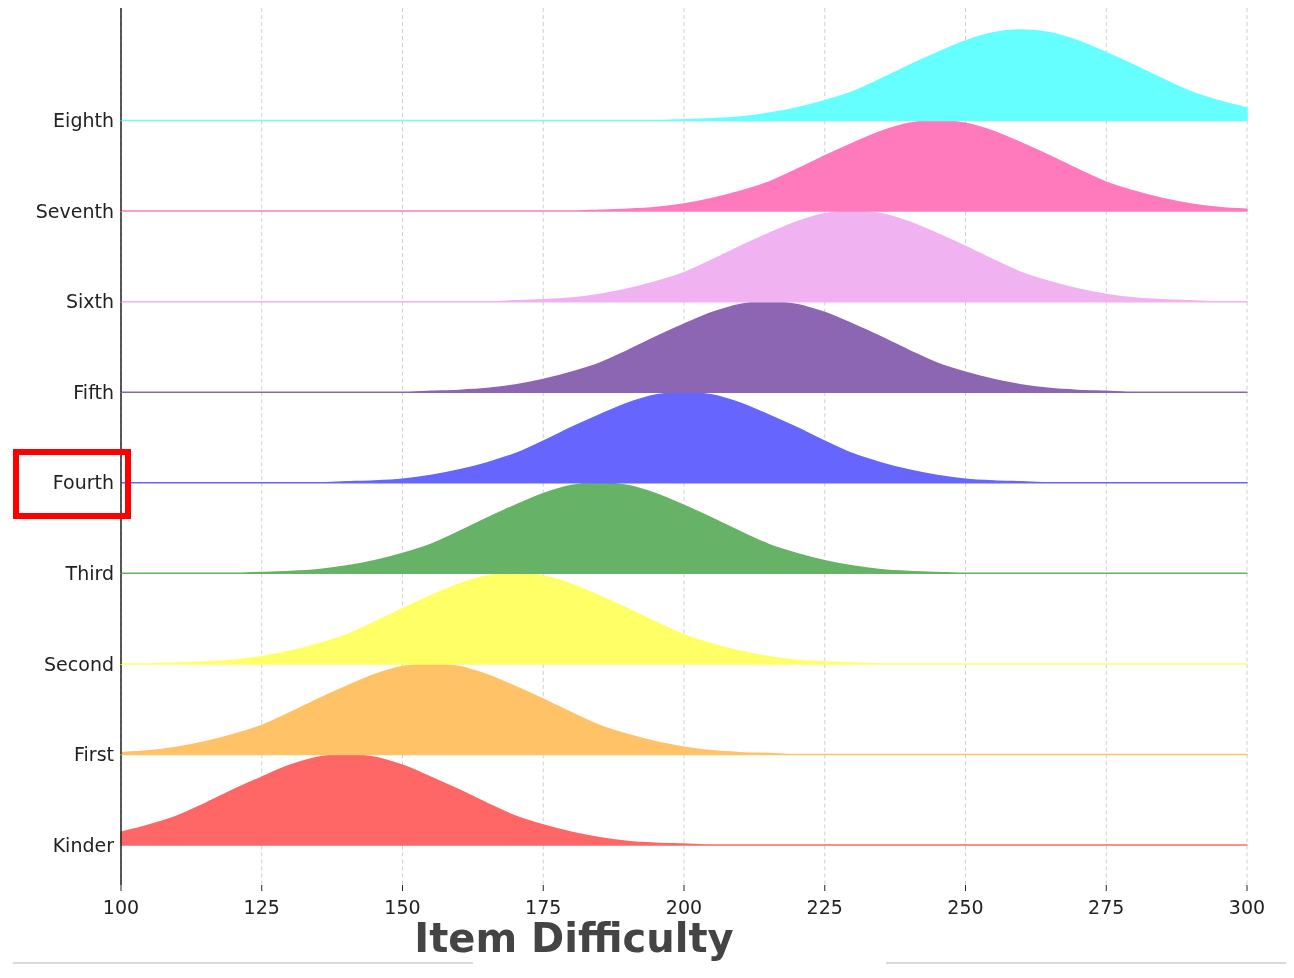 Image resolution: width=1294 pixels, height=978 pixels. What do you see at coordinates (83, 482) in the screenshot?
I see `series-label: Fourth` at bounding box center [83, 482].